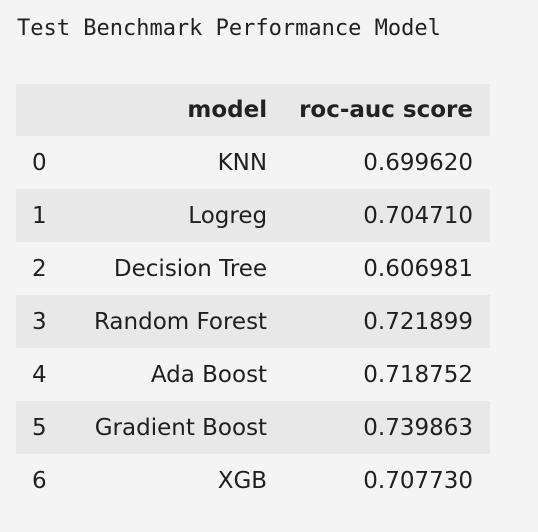 The height and width of the screenshot is (532, 538). I want to click on table-row: 4 Ada Boost 0.718752, so click(253, 374).